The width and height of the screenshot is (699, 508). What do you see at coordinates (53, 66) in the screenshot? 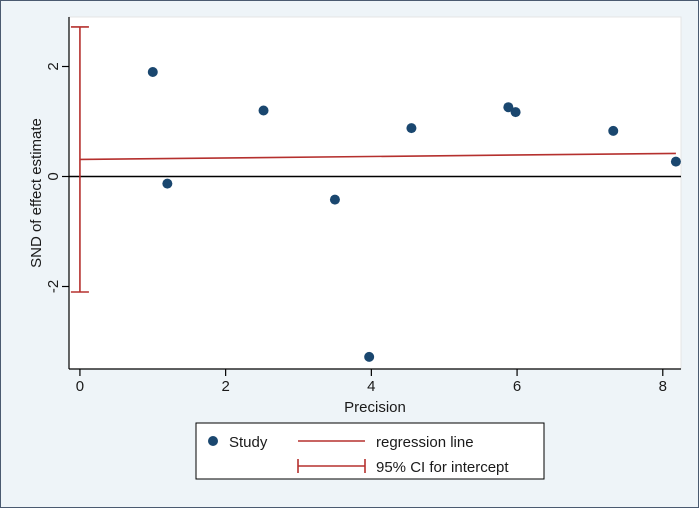
I see `y-tick-label: 2` at bounding box center [53, 66].